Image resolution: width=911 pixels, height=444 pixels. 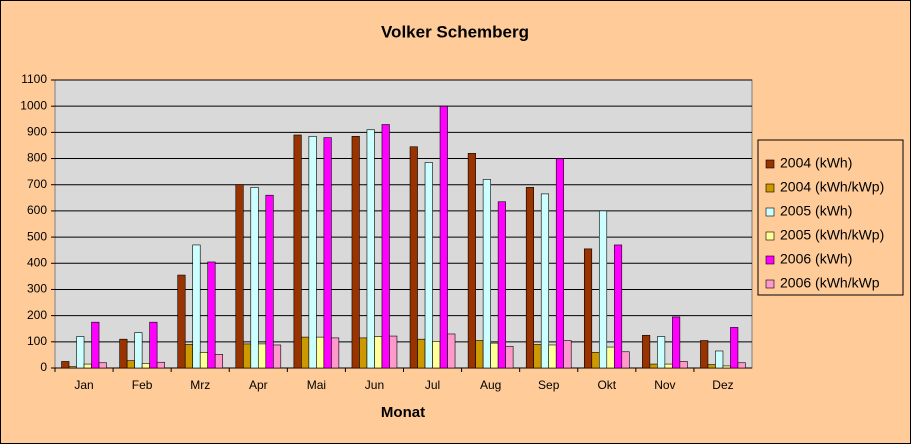 What do you see at coordinates (37, 341) in the screenshot?
I see `y-tick-label: 100` at bounding box center [37, 341].